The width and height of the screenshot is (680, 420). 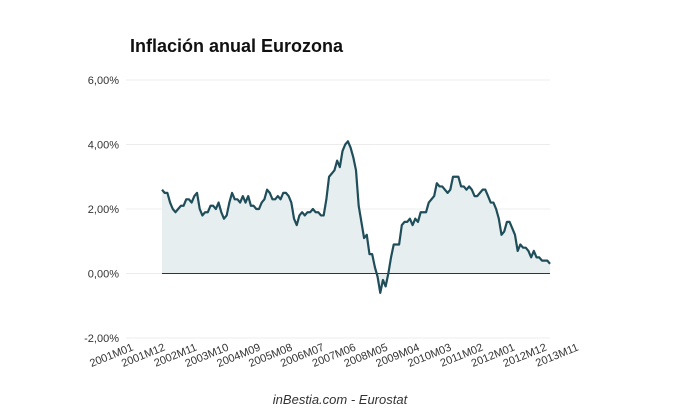 What do you see at coordinates (237, 46) in the screenshot?
I see `chart-title: Inflación anual Eurozona` at bounding box center [237, 46].